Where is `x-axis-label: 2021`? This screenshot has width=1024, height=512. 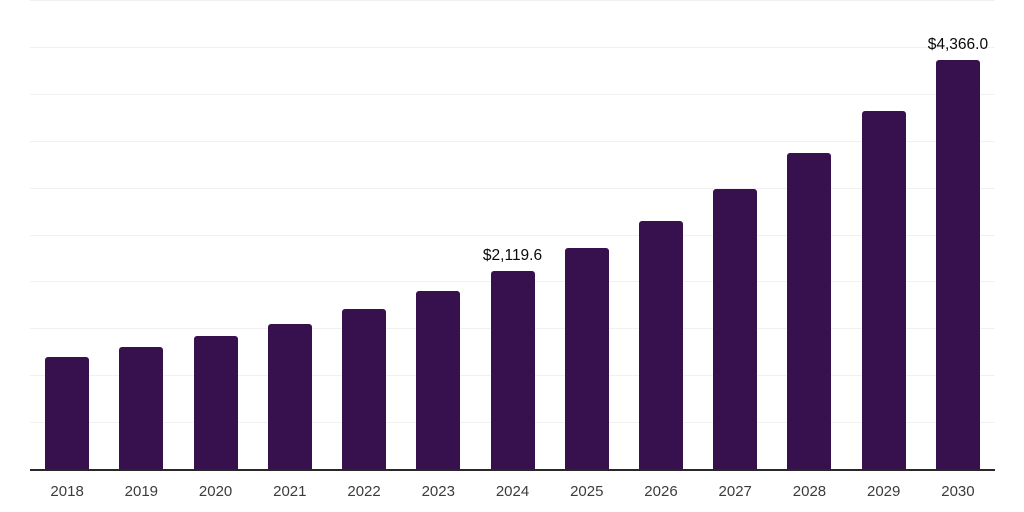
x-axis-label: 2021 is located at coordinates (290, 491).